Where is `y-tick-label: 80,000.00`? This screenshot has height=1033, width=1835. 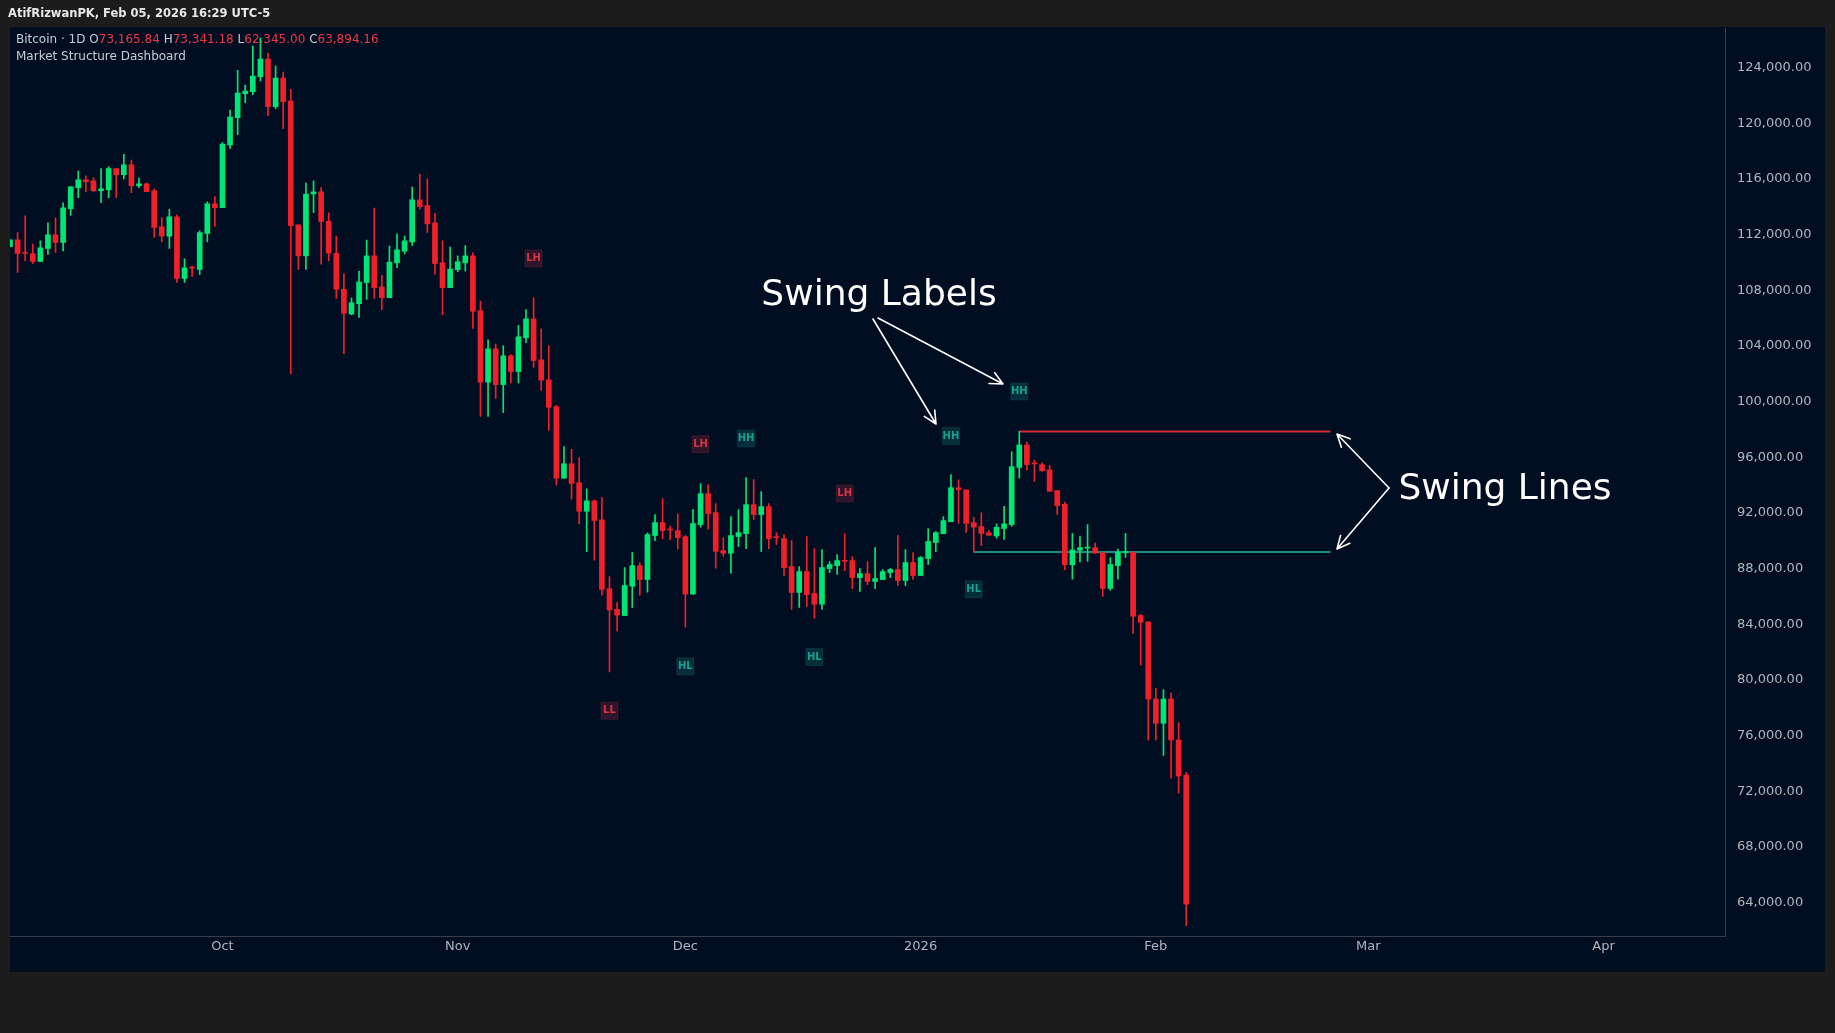
y-tick-label: 80,000.00 is located at coordinates (1770, 679).